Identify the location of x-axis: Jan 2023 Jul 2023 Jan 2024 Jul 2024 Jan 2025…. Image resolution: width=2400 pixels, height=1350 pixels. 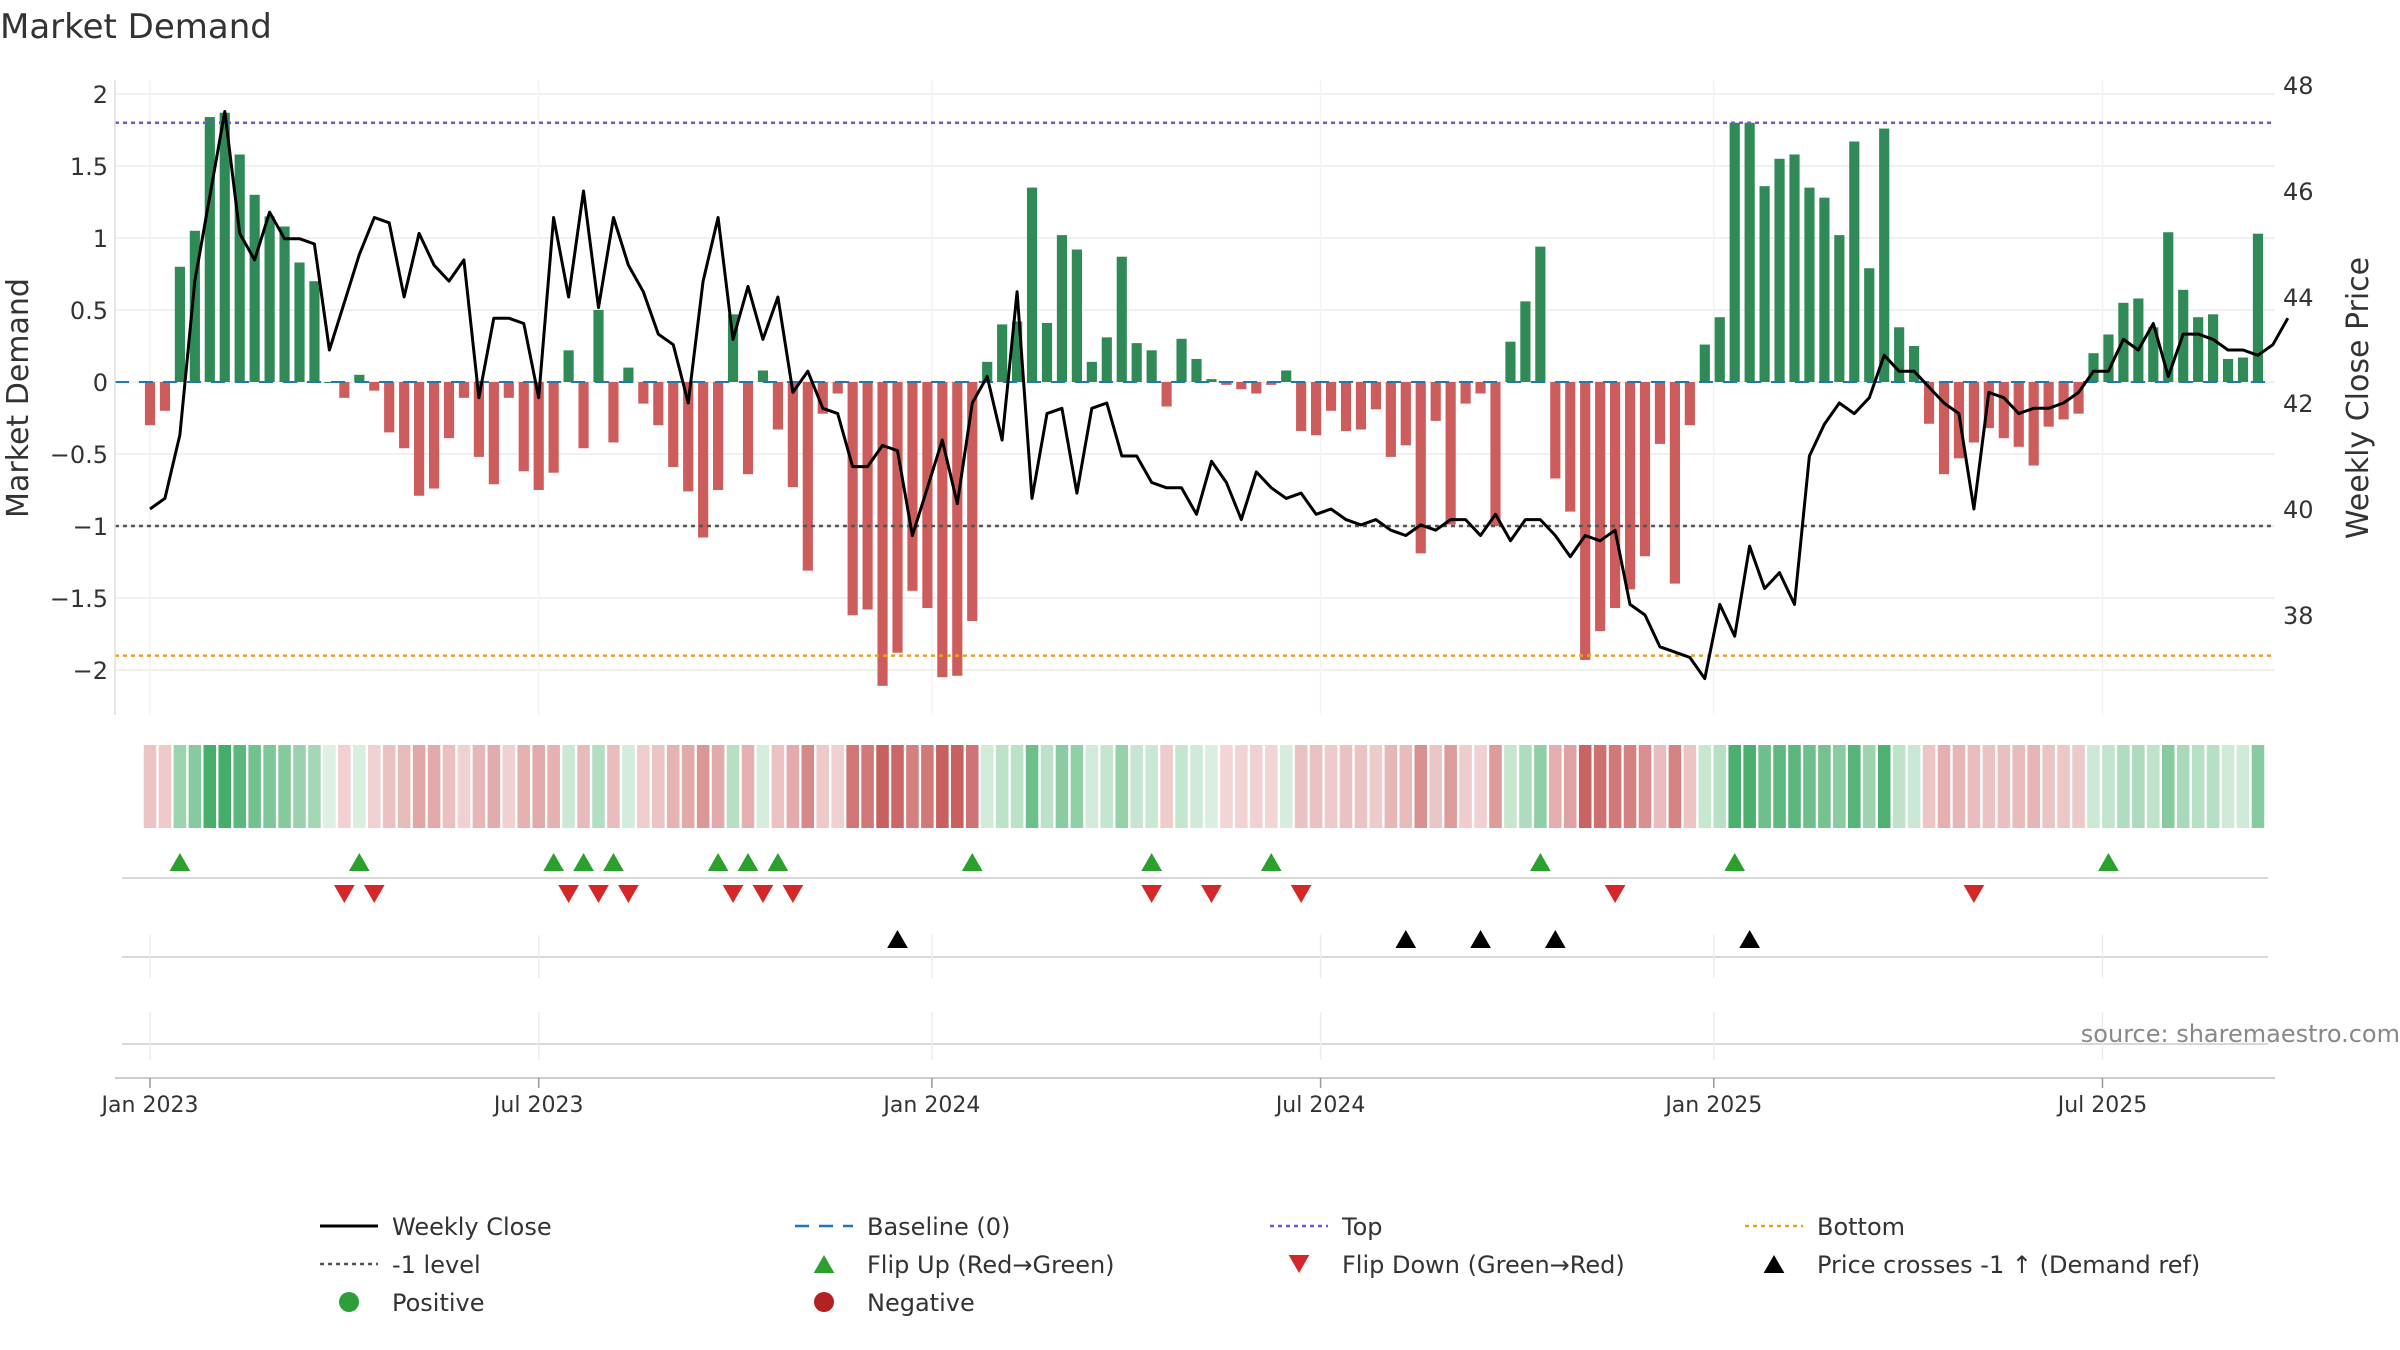
(1187, 1026).